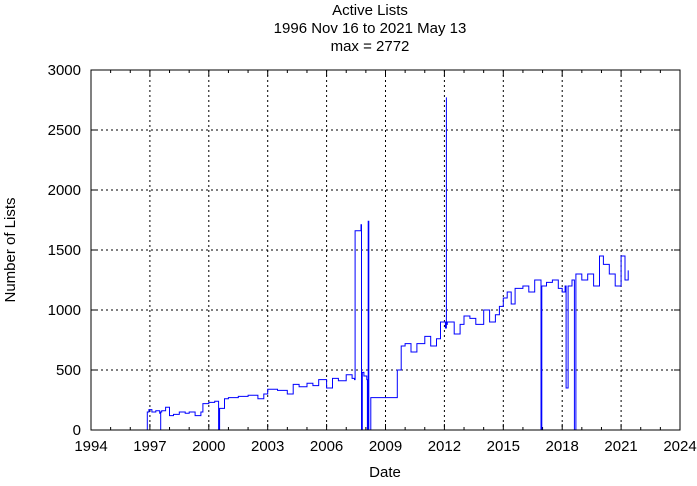 Image resolution: width=697 pixels, height=486 pixels. I want to click on x-tick-label: 2012, so click(444, 446).